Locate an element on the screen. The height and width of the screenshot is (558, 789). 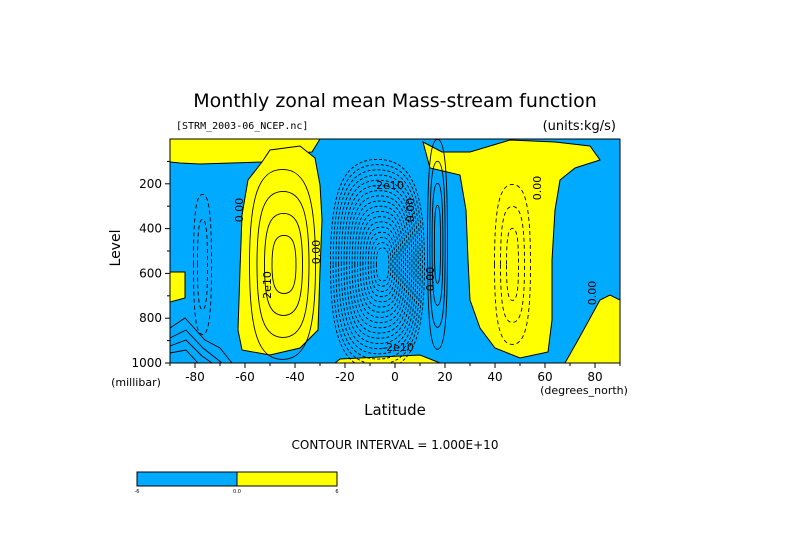
colorbar-label-max: 6 is located at coordinates (336, 492).